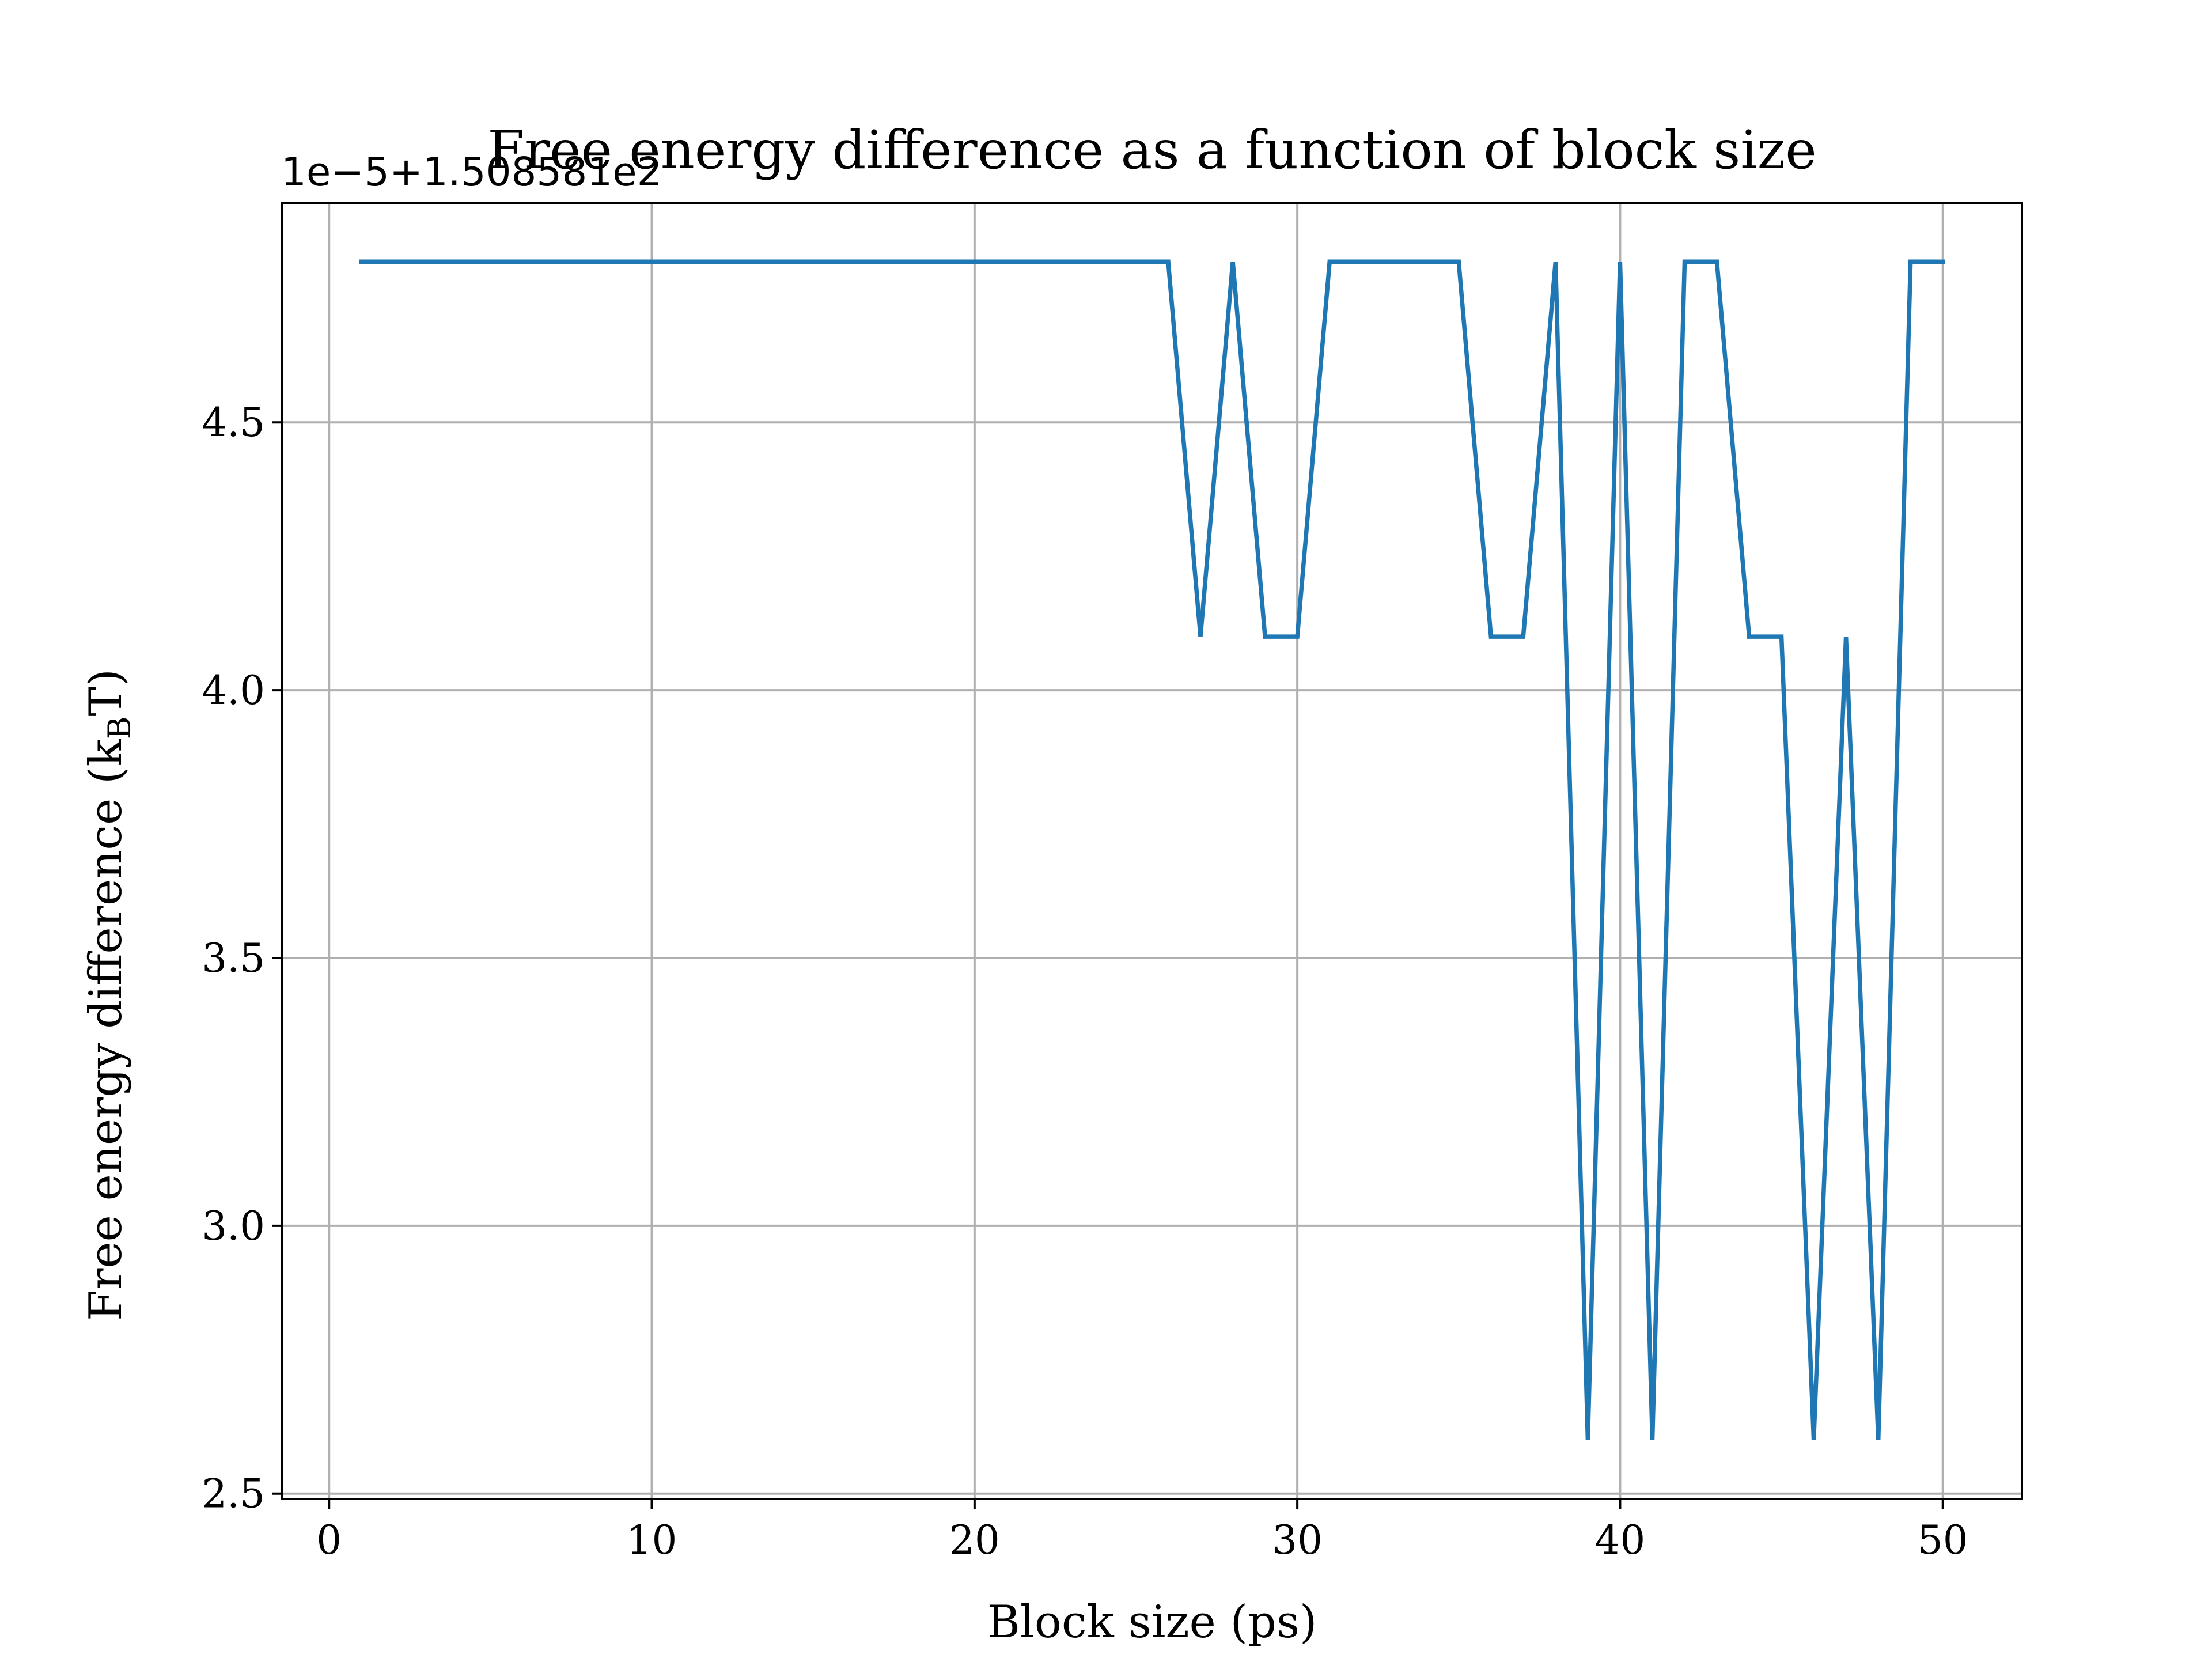  Describe the element at coordinates (974, 1540) in the screenshot. I see `x-tick-label: 20` at that location.